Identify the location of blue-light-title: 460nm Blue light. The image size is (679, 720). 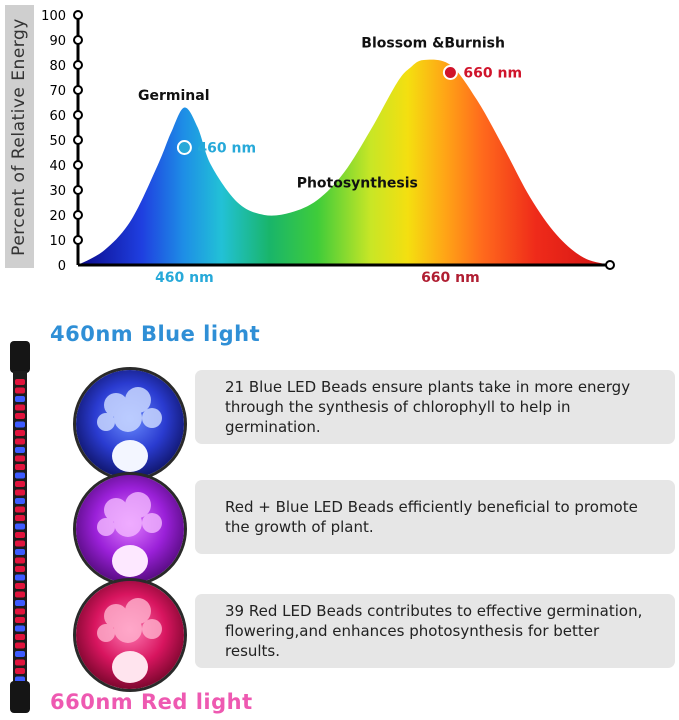
(155, 334).